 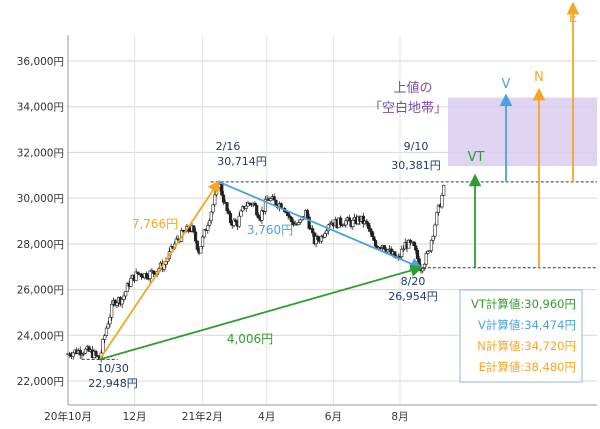 What do you see at coordinates (333, 417) in the screenshot?
I see `x-tick-label: 6月` at bounding box center [333, 417].